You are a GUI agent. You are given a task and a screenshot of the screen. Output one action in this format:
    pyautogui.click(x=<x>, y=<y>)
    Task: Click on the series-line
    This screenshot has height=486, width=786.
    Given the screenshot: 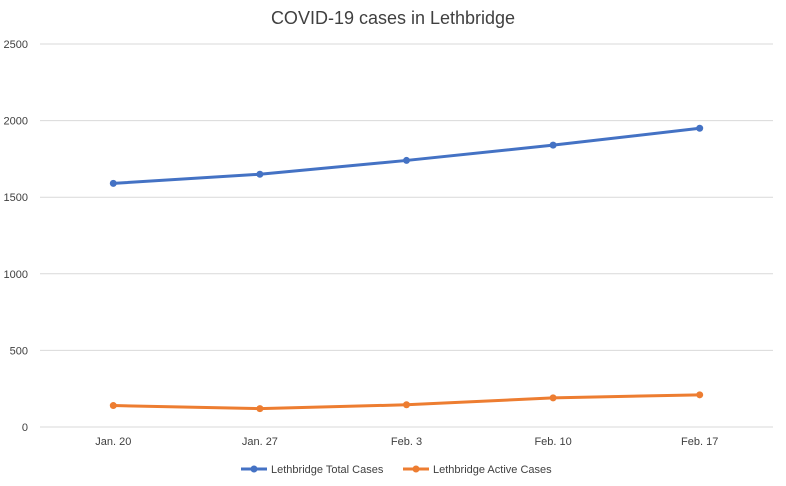 What is the action you would take?
    pyautogui.click(x=406, y=155)
    